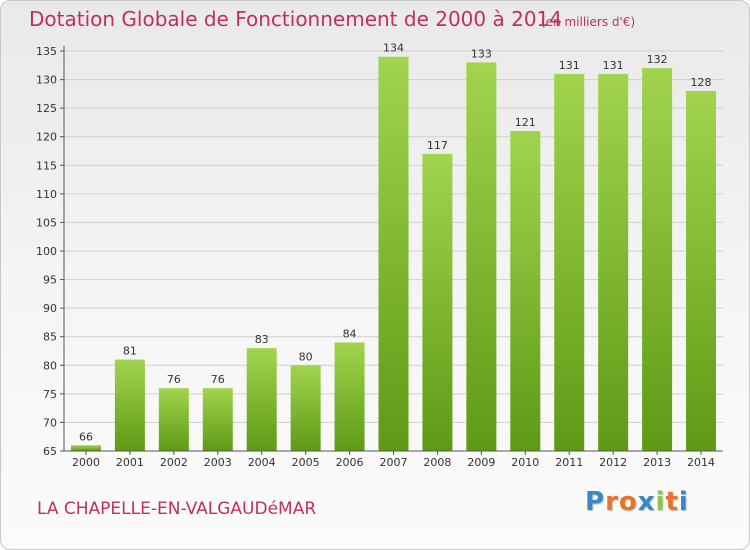  I want to click on data-label: 80, so click(306, 356).